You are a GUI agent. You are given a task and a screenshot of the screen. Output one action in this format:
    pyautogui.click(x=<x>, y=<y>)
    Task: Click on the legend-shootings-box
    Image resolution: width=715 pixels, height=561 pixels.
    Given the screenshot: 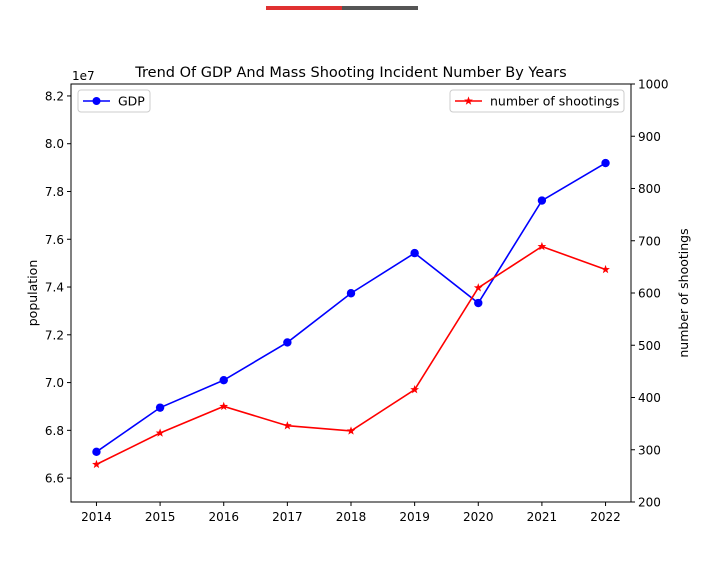 What is the action you would take?
    pyautogui.click(x=537, y=101)
    